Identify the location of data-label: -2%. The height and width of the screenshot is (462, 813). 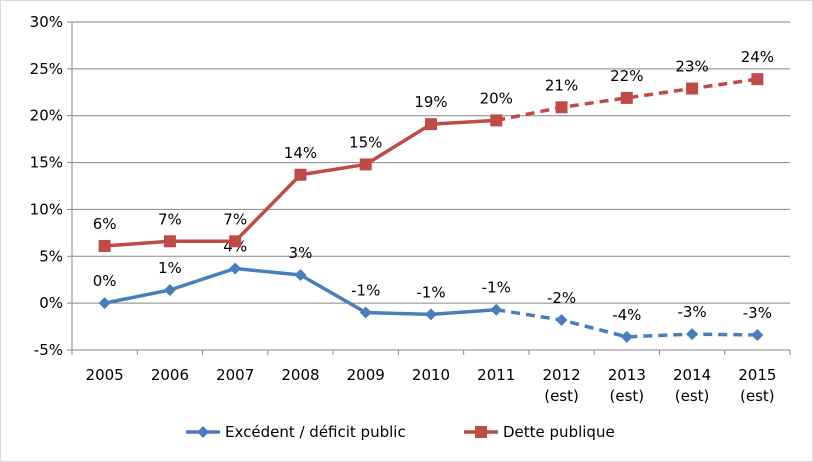
(561, 298).